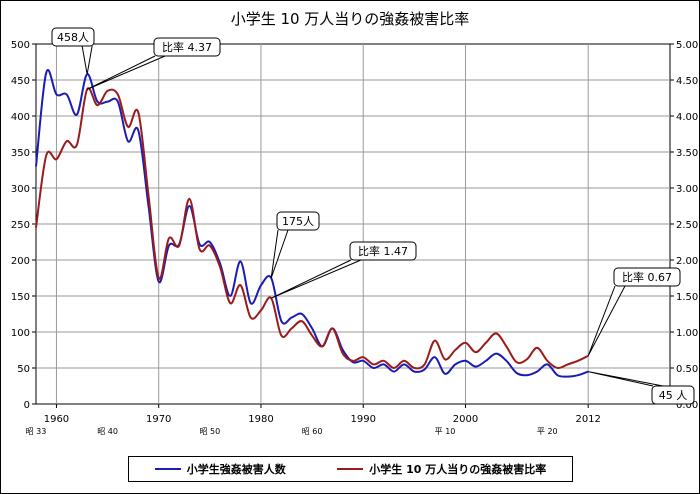 The image size is (700, 494). I want to click on chart-legend: 小学生強姦被害人数 小学生 10 万人当りの強姦被害比率, so click(350, 469).